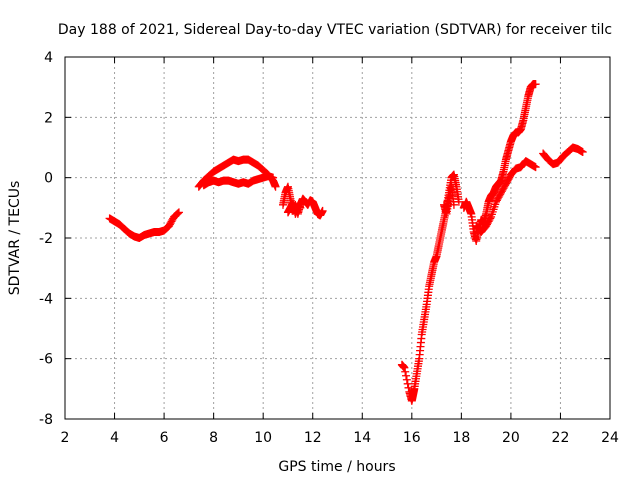  What do you see at coordinates (336, 467) in the screenshot?
I see `x-axis-label: GPS time / hours` at bounding box center [336, 467].